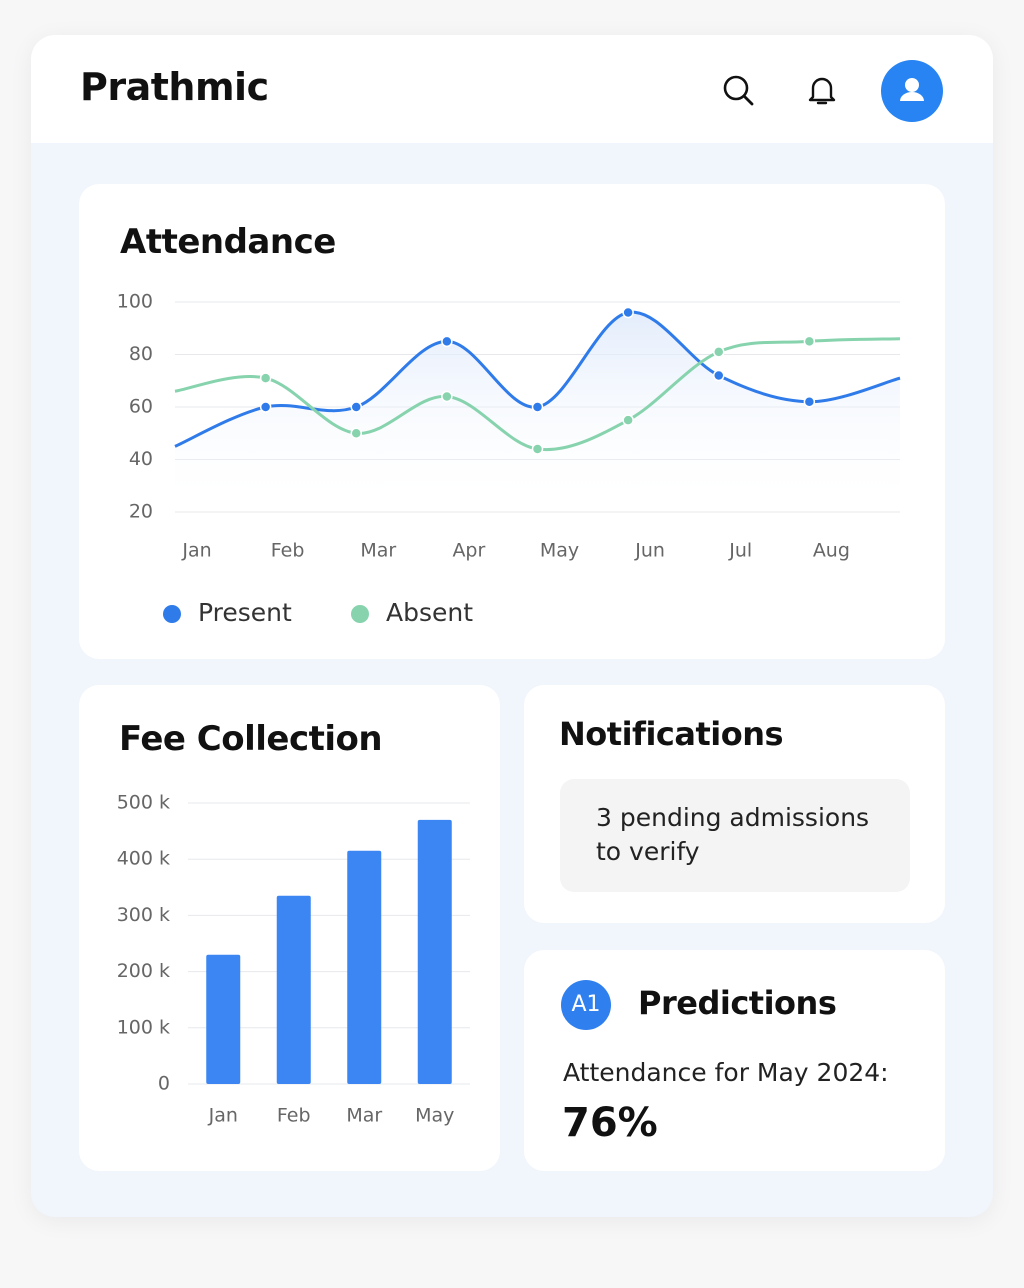 This screenshot has height=1288, width=1024. I want to click on y-tick-label: 500 k, so click(143, 803).